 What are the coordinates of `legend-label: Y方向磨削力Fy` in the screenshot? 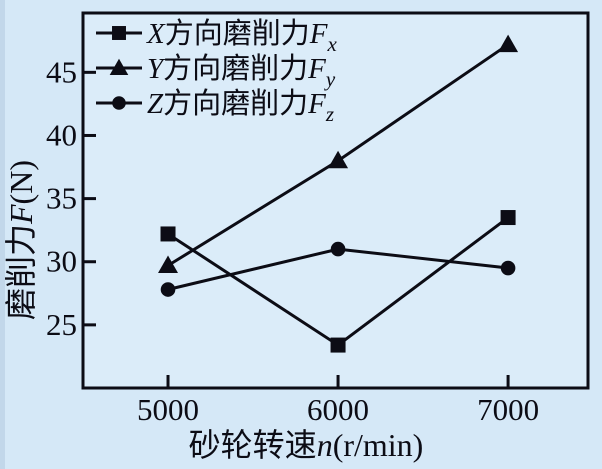 It's located at (241, 71).